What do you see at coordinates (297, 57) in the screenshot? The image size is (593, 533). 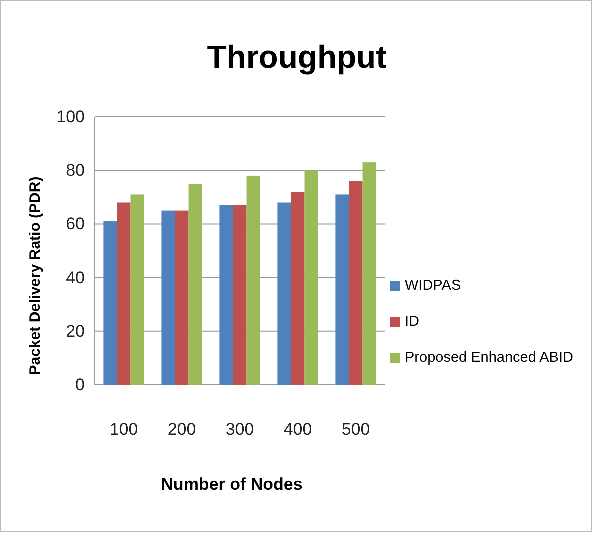 I see `chart-title: Throughput` at bounding box center [297, 57].